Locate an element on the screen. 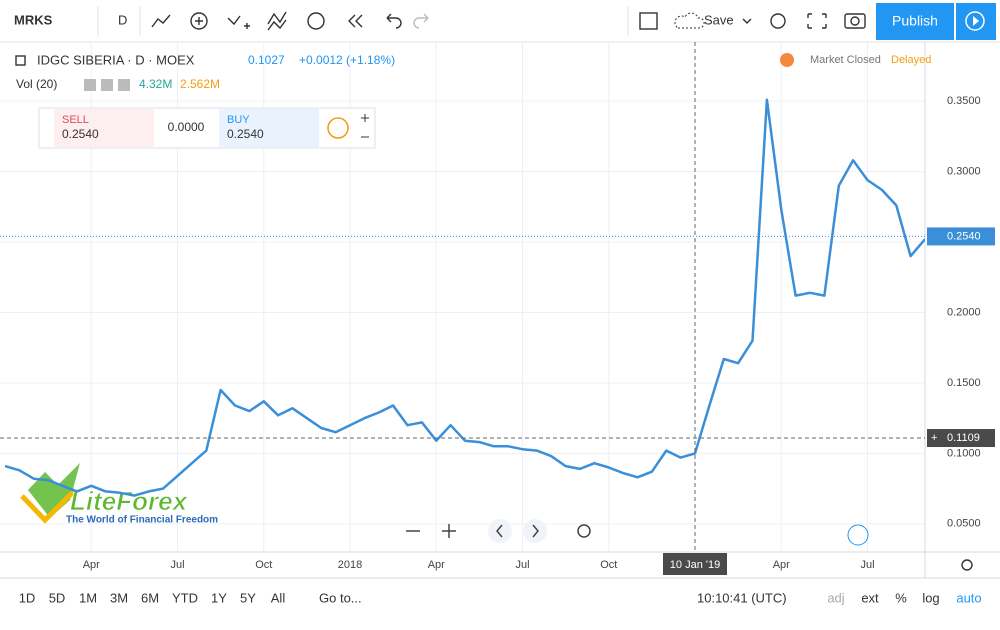 The image size is (1000, 630). undo-icon is located at coordinates (394, 21).